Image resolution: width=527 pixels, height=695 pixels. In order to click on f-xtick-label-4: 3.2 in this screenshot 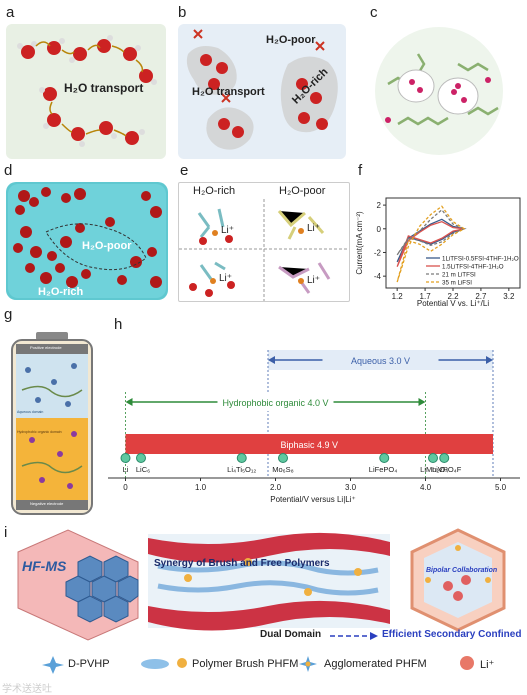, I will do `click(509, 296)`.